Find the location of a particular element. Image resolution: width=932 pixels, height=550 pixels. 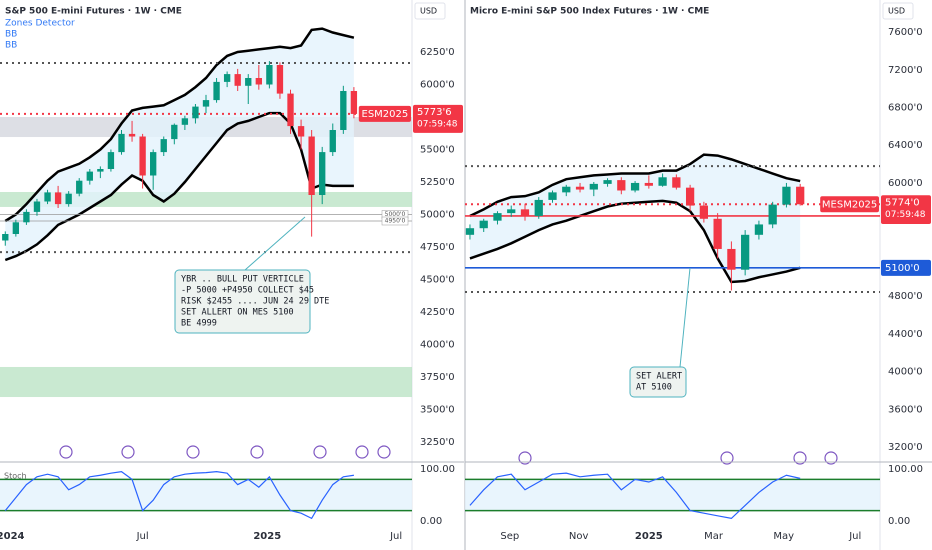

x-tick-label: Jul is located at coordinates (395, 536).